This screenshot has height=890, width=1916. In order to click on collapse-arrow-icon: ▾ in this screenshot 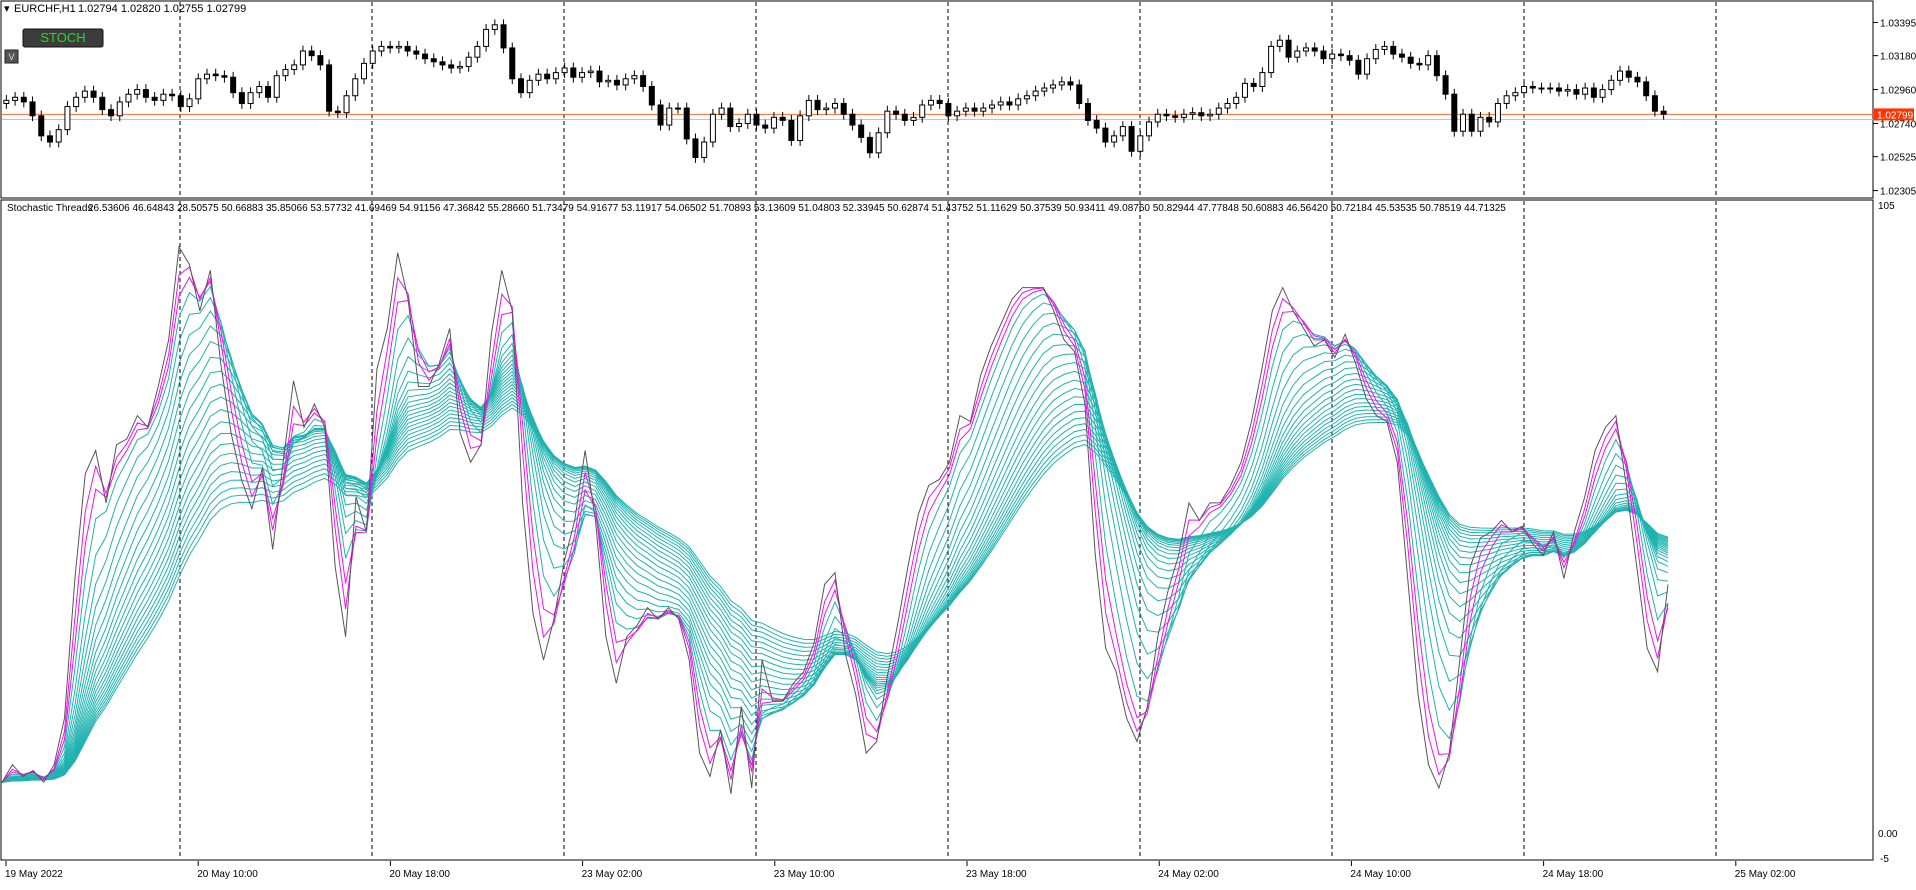, I will do `click(7, 9)`.